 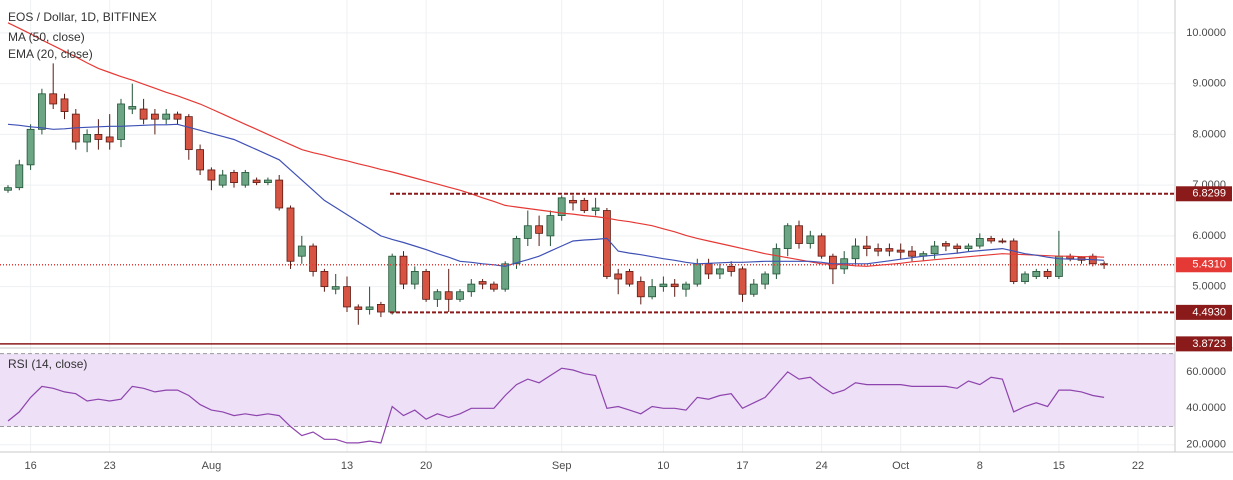 I want to click on chart-title: EOS / Dollar, 1D, BITFINEX, so click(x=82, y=17).